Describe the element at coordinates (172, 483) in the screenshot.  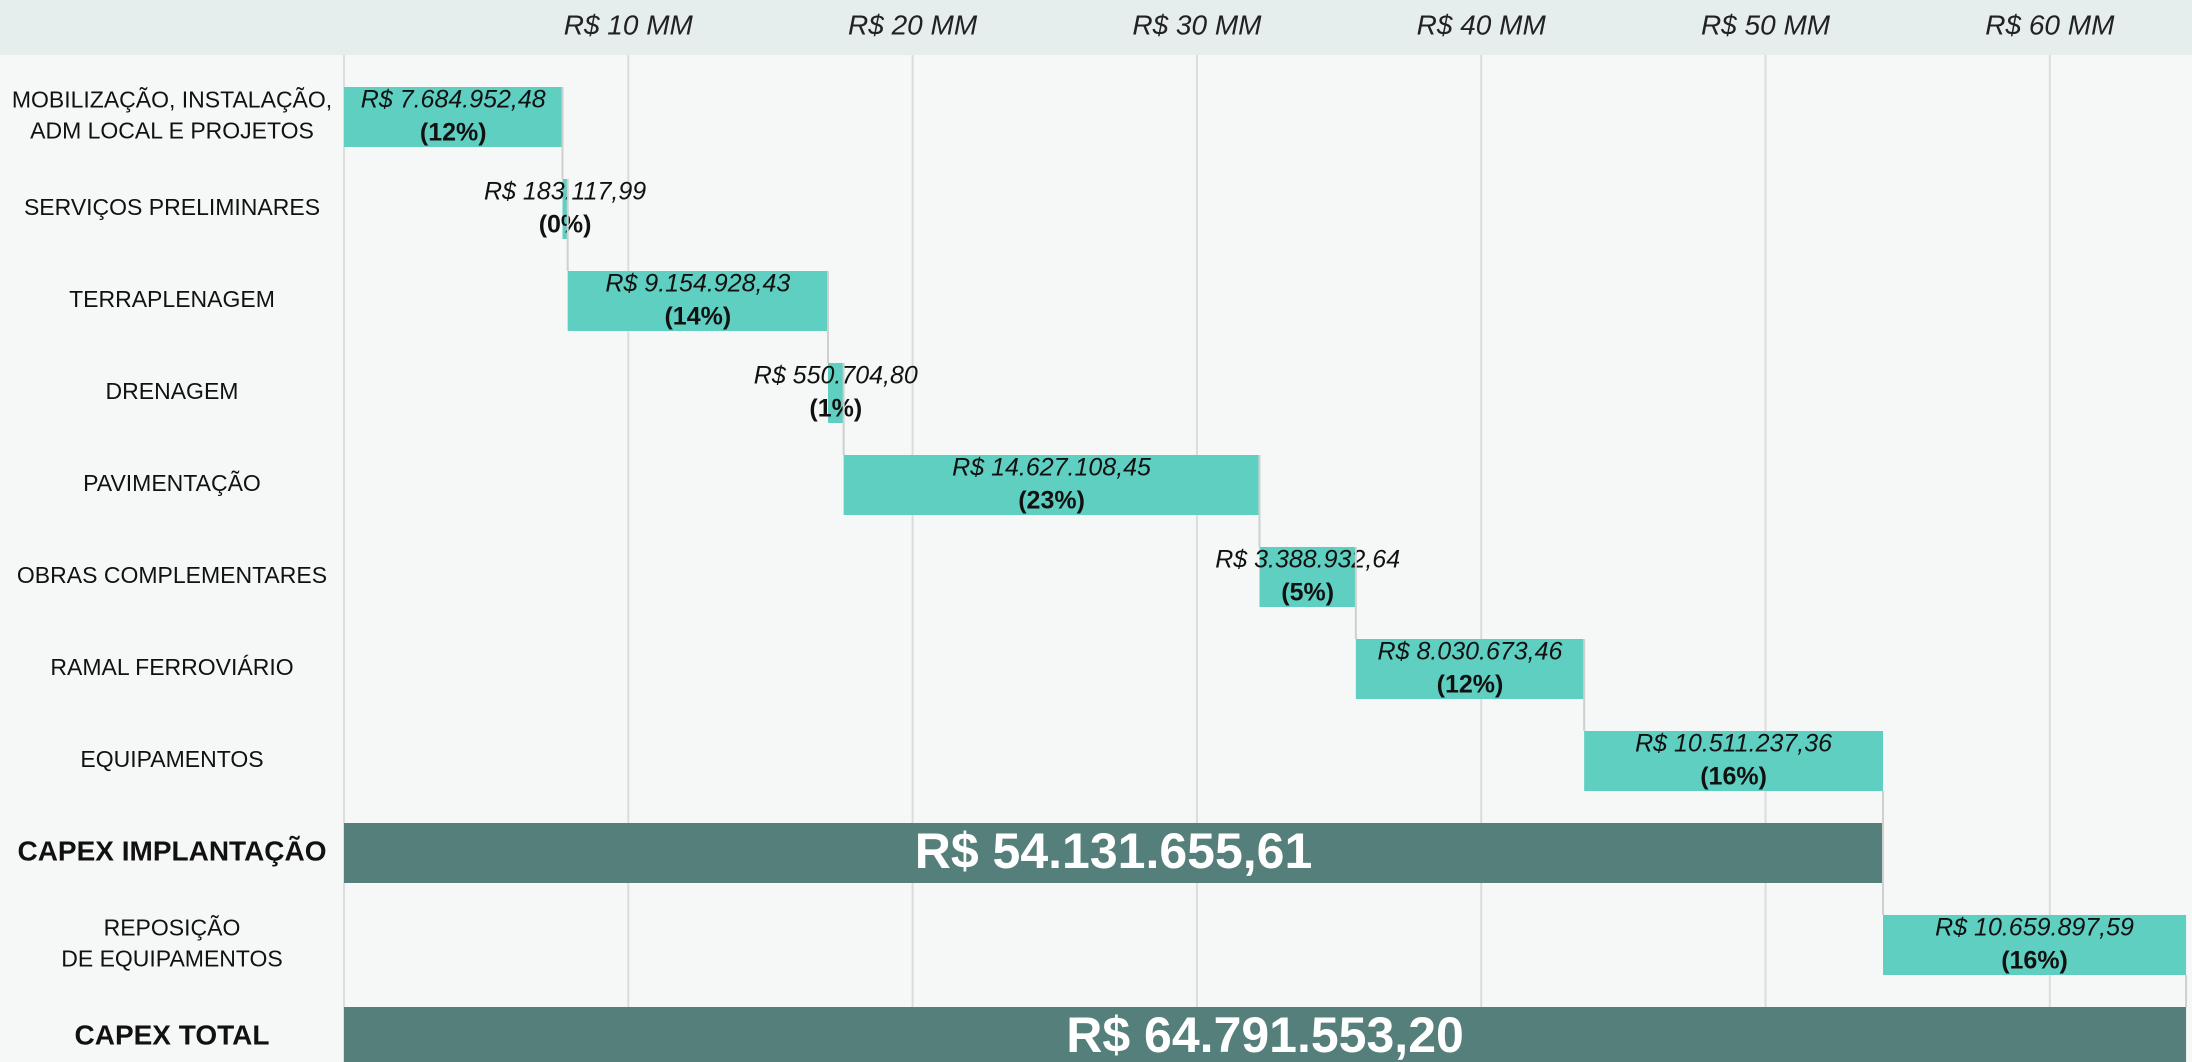
I see `category-label: PAVIMENTAÇÃO` at that location.